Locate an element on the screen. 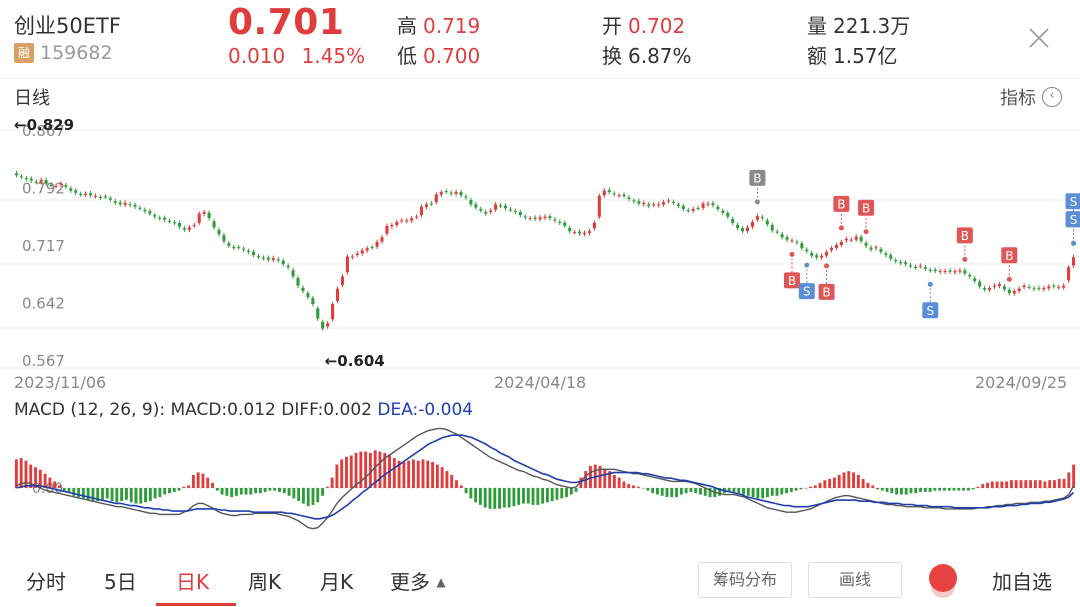  signal-b-label: B is located at coordinates (841, 204).